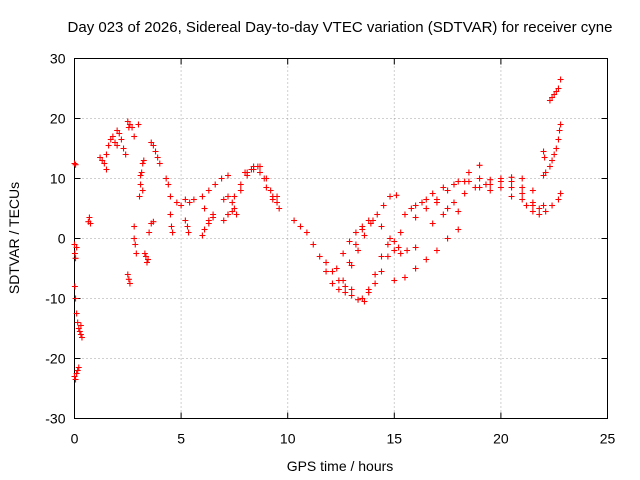 The height and width of the screenshot is (480, 640). I want to click on x-tick-label: 5, so click(181, 439).